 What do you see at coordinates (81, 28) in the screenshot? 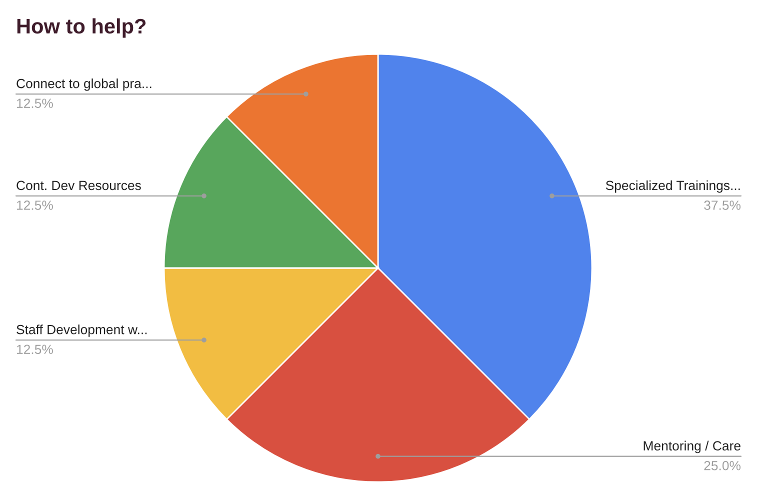
I see `chart-title: How to help?` at bounding box center [81, 28].